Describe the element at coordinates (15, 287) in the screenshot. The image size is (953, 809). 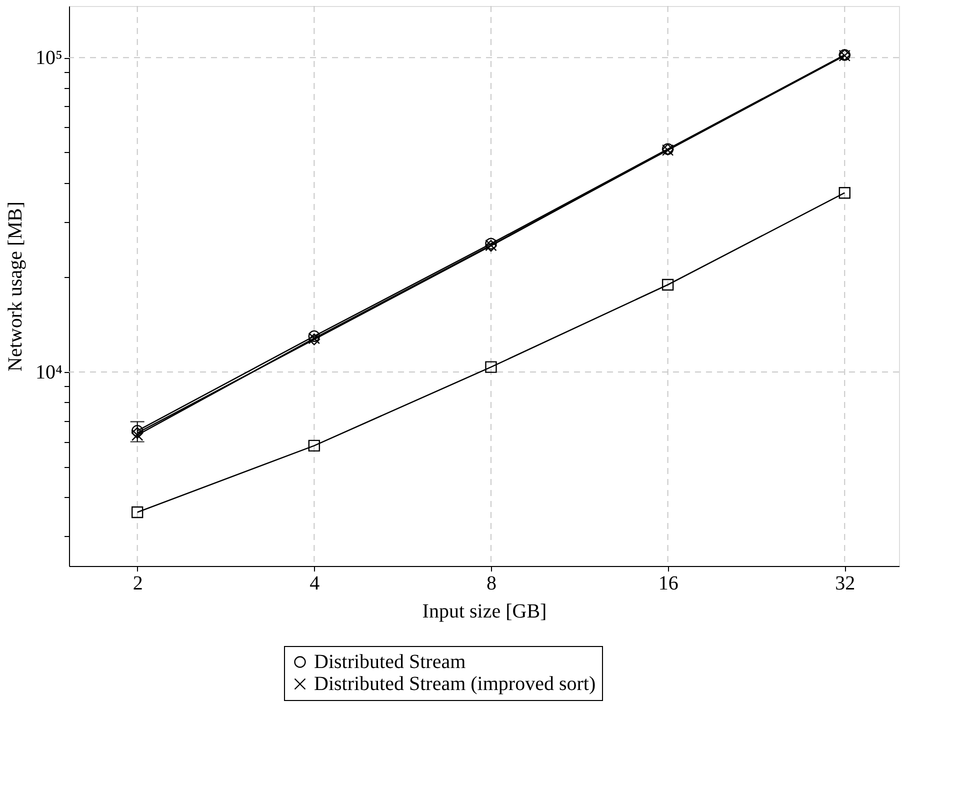
I see `y-axis-title: Network usage [MB]` at that location.